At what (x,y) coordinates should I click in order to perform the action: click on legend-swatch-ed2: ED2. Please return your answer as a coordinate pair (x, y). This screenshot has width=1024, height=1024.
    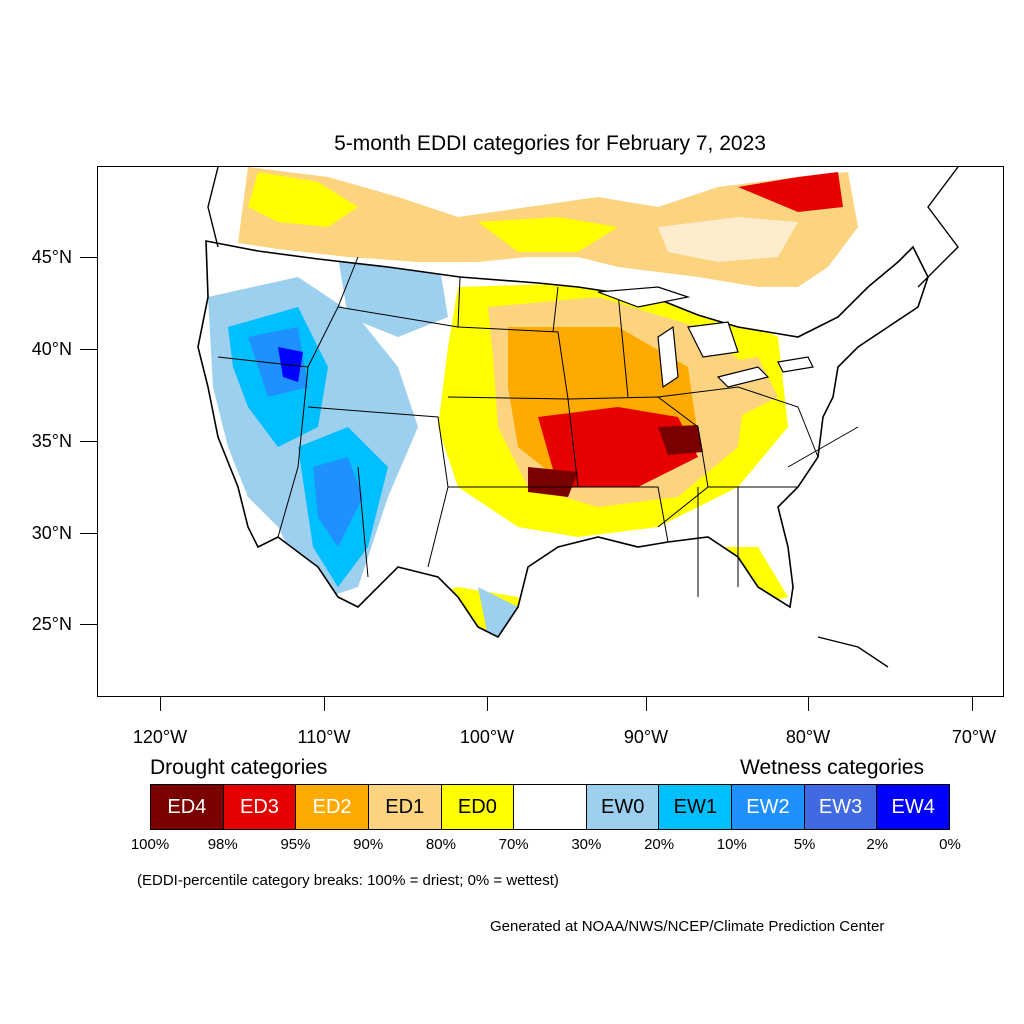
    Looking at the image, I should click on (332, 807).